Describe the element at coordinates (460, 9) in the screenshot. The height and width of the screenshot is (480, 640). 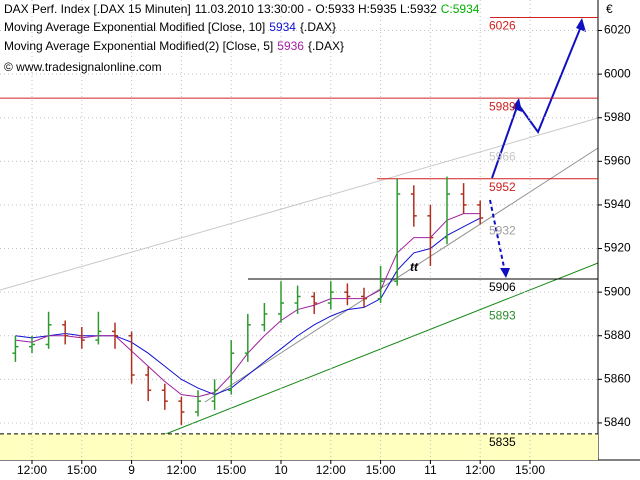
I see `close: C:5934` at that location.